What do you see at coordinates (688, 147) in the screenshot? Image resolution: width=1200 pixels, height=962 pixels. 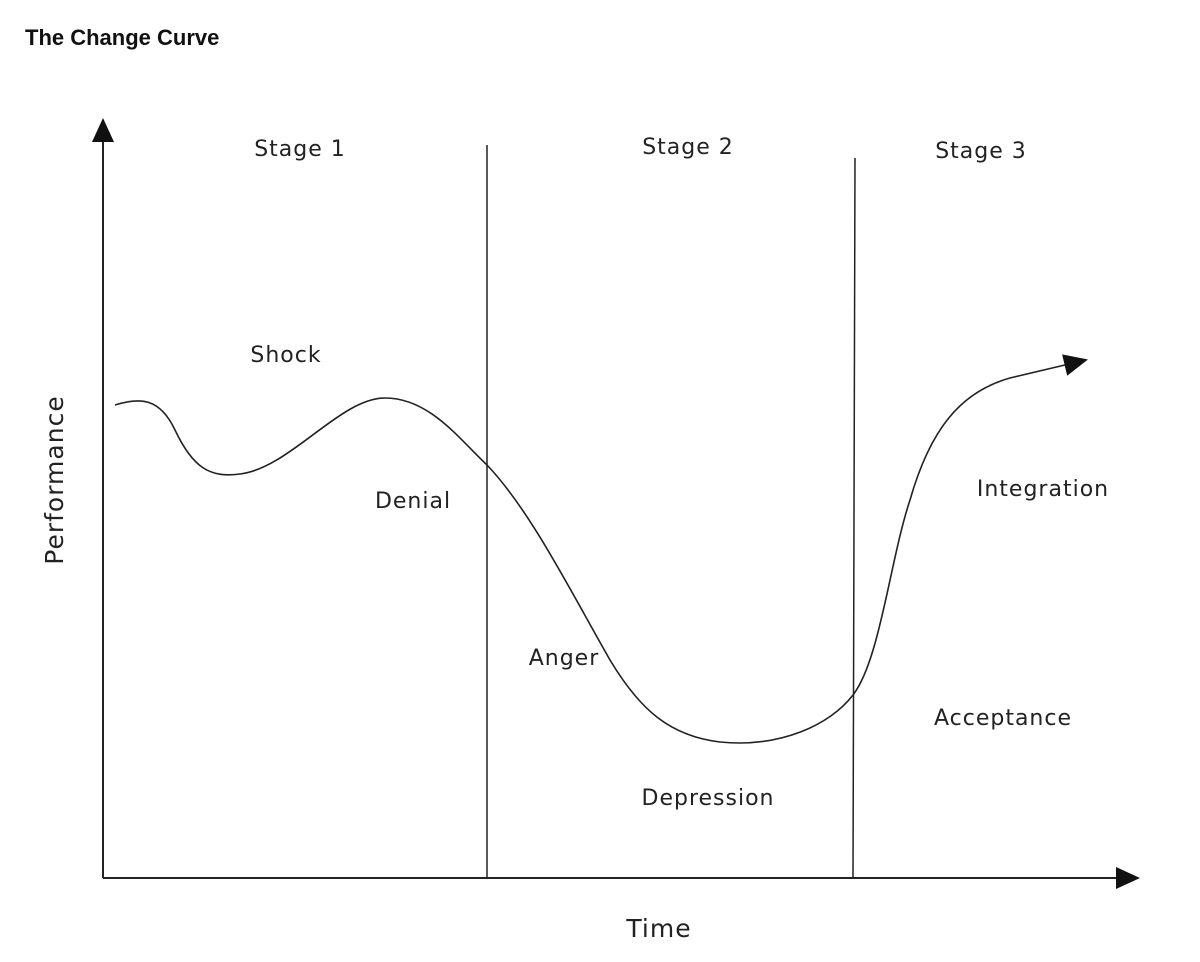 I see `stage-label: Stage 2` at bounding box center [688, 147].